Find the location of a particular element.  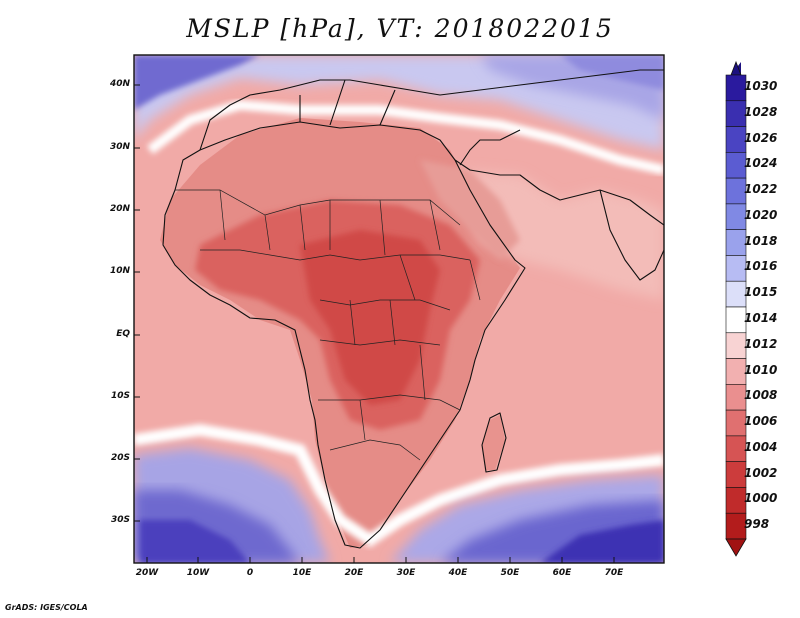

lon-label-60e: 60E is located at coordinates (562, 573).